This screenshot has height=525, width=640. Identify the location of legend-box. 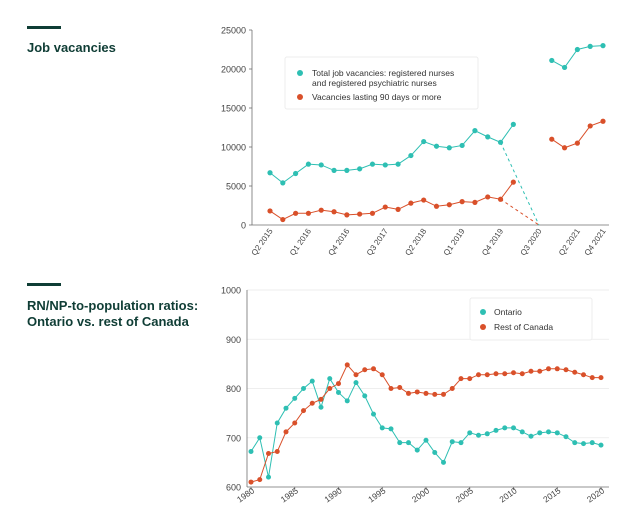
(381, 83).